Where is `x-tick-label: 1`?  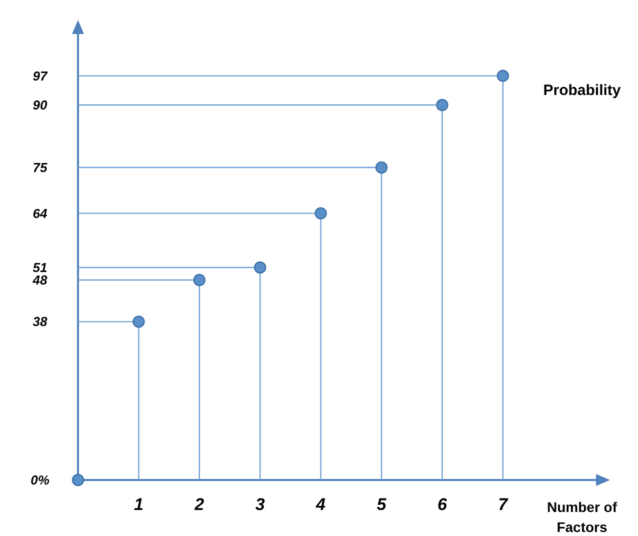
x-tick-label: 1 is located at coordinates (139, 504).